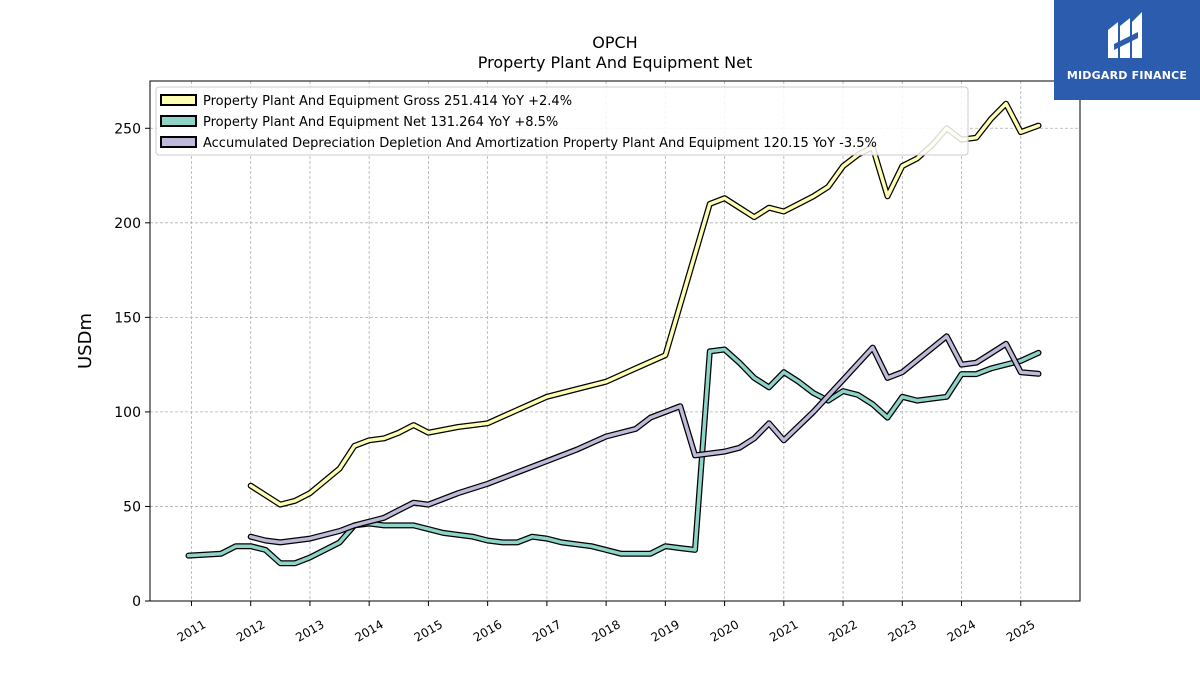 This screenshot has height=675, width=1200. I want to click on y-tick-label: 50, so click(132, 507).